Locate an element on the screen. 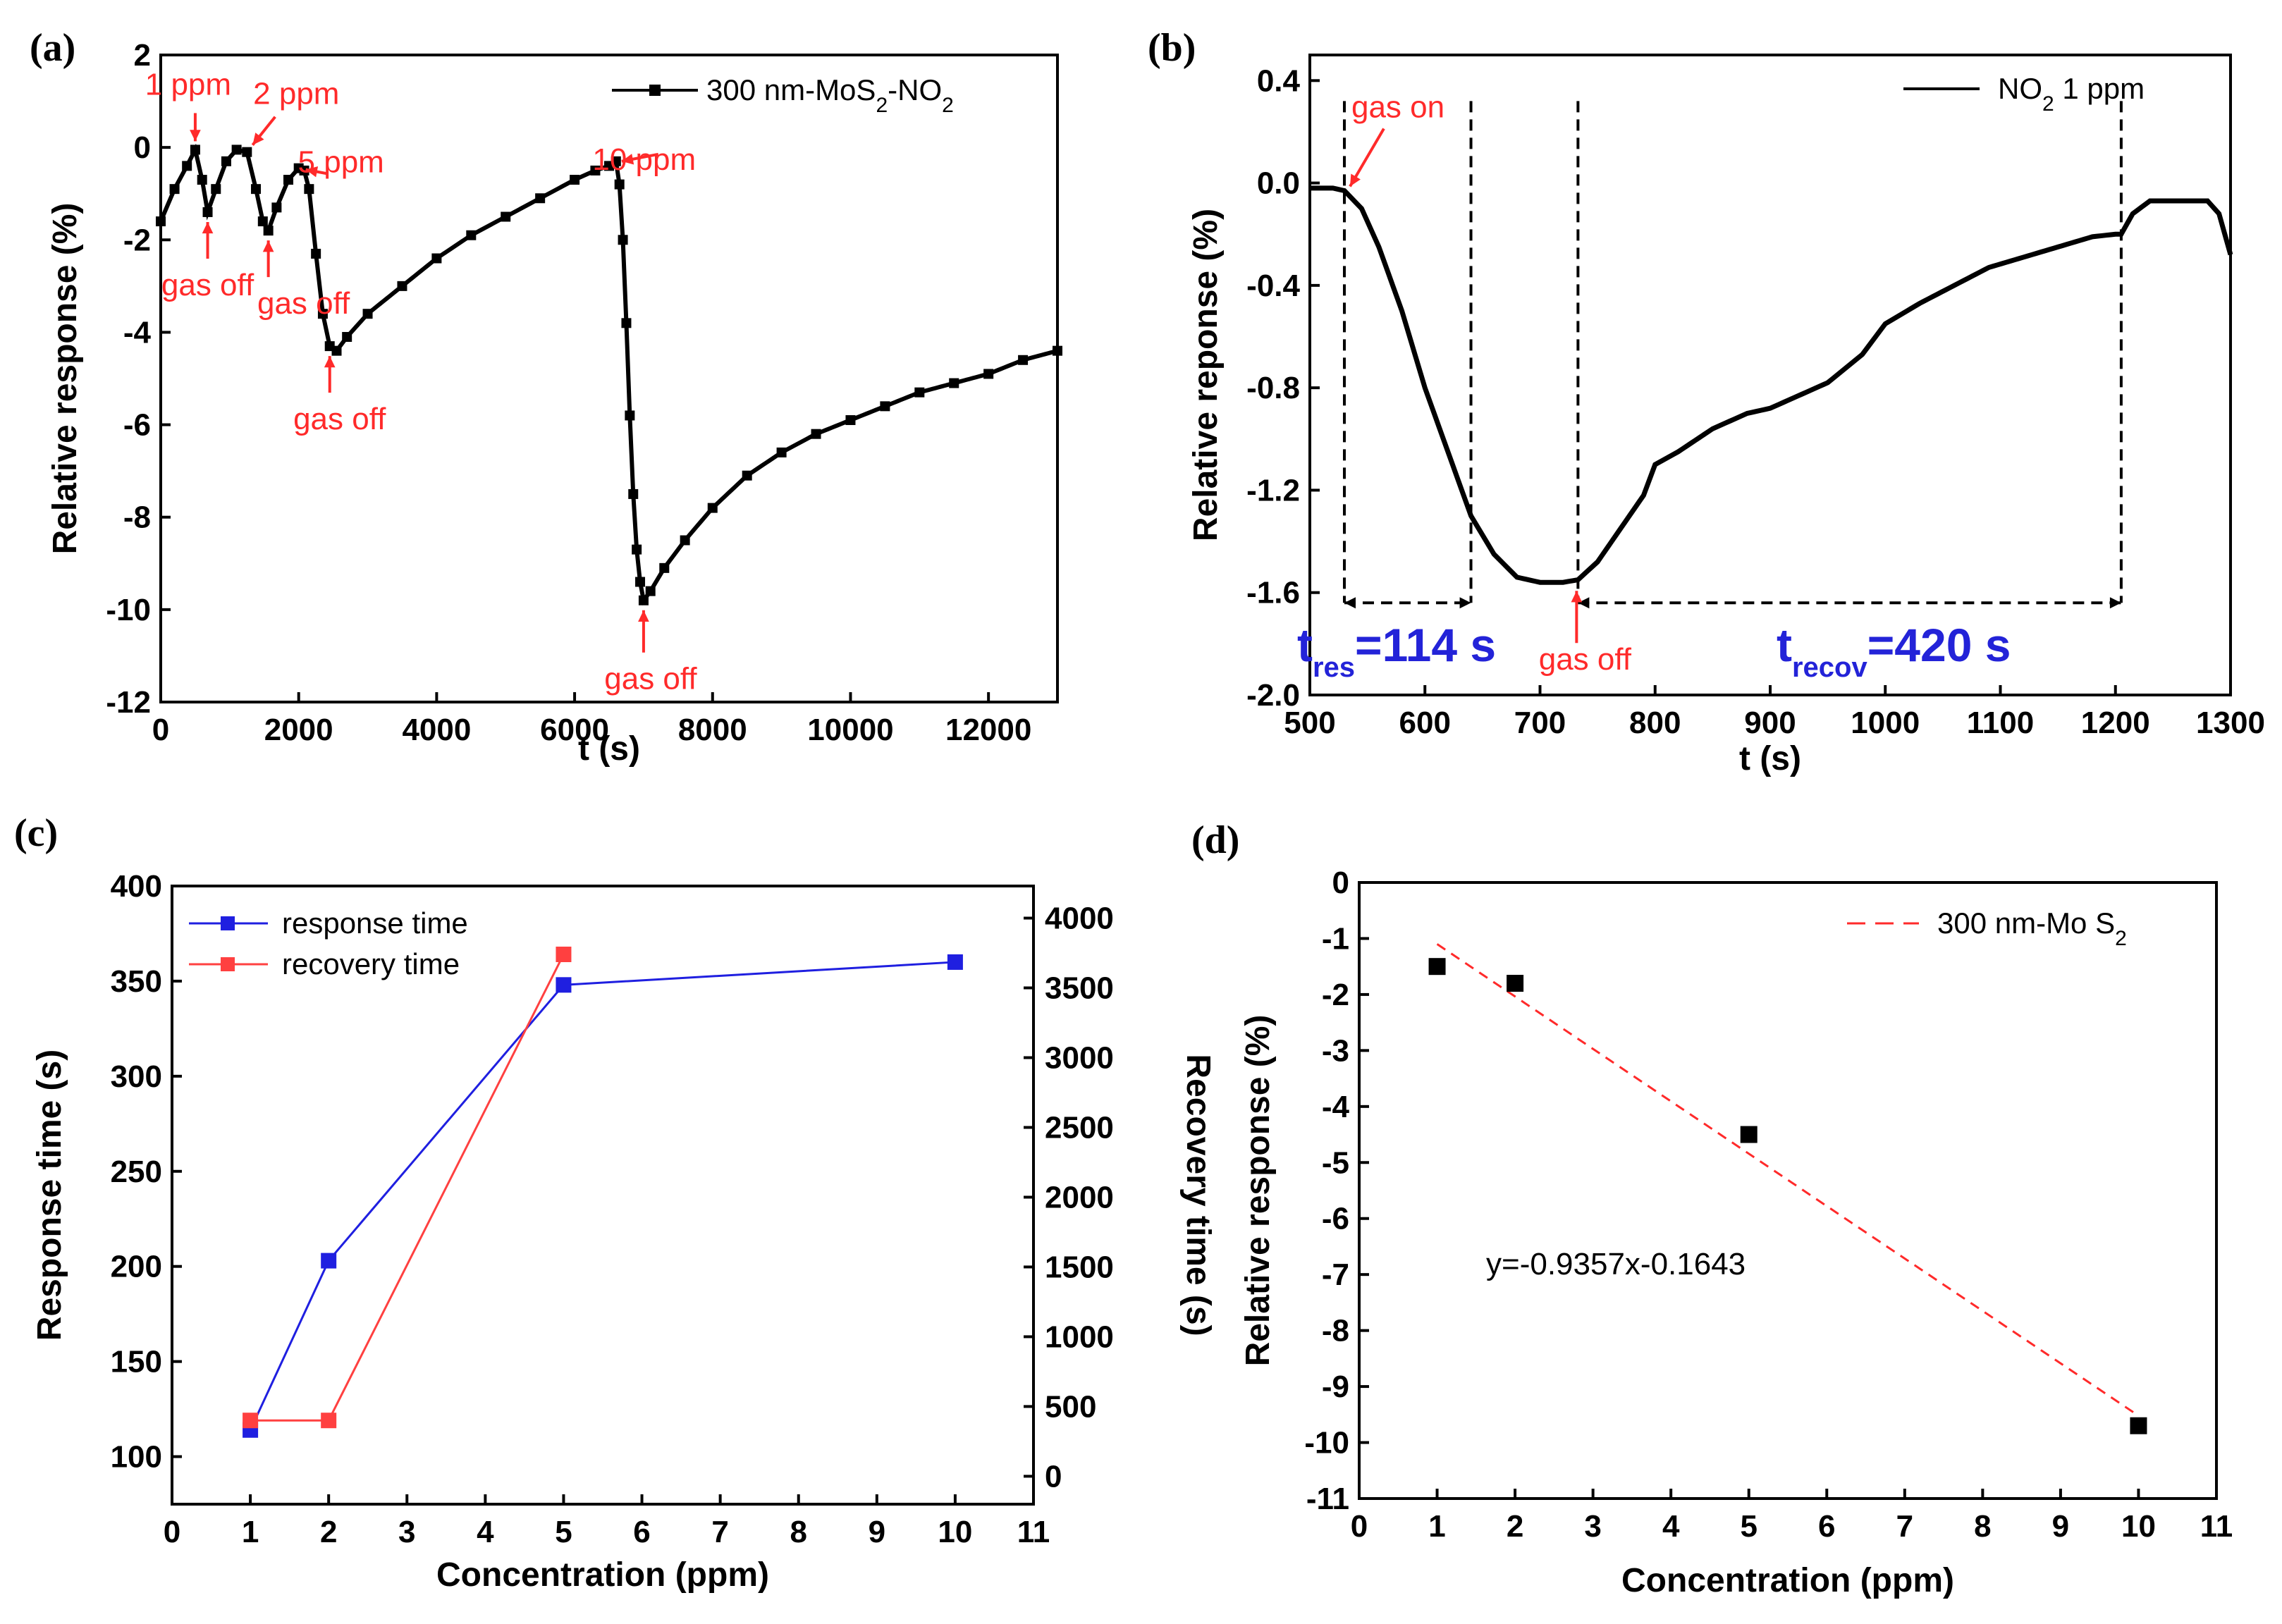  c-x-tick-label: 6 is located at coordinates (641, 1532).